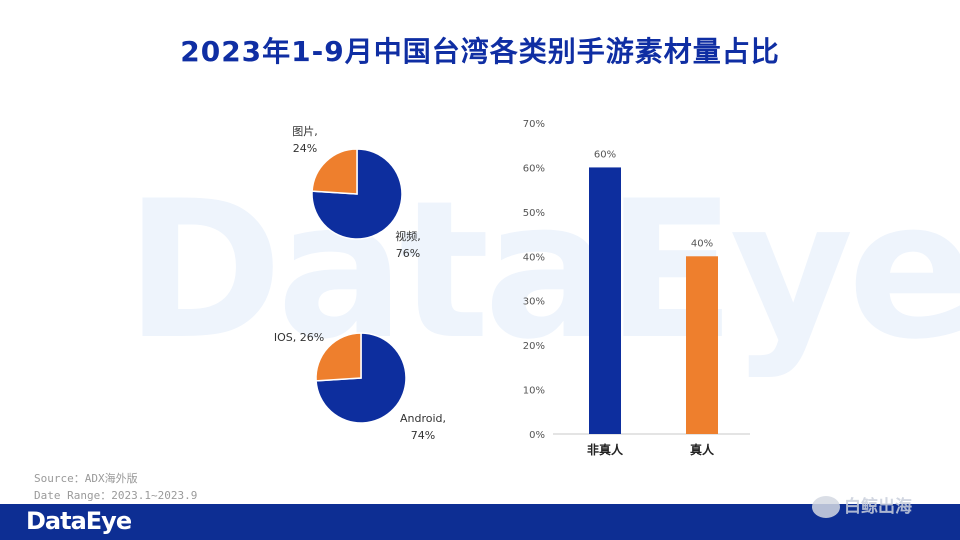 The height and width of the screenshot is (540, 960). I want to click on pie1-label-0: 视频,, so click(408, 236).